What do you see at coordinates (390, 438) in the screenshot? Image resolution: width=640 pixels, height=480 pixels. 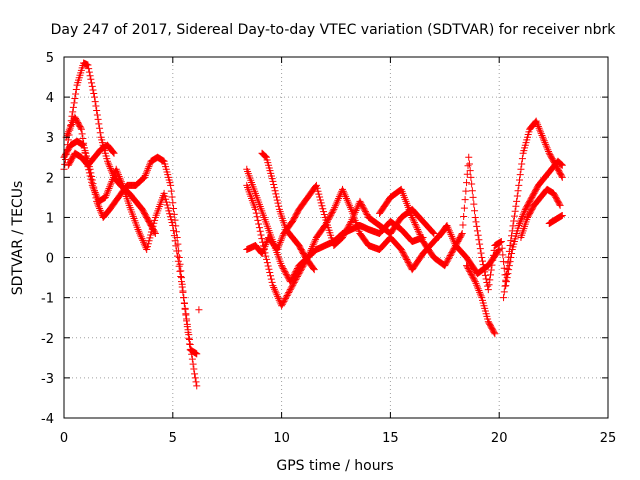 I see `x-tick-label: 15` at bounding box center [390, 438].